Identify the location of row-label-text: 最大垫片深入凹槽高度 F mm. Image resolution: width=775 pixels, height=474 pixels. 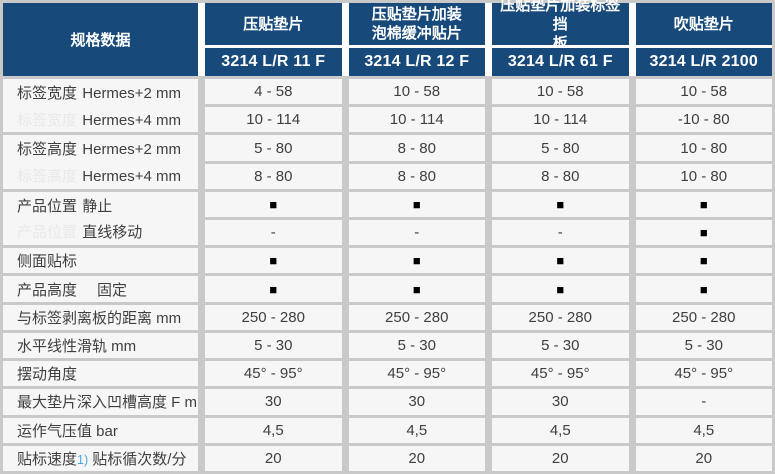
(107, 403).